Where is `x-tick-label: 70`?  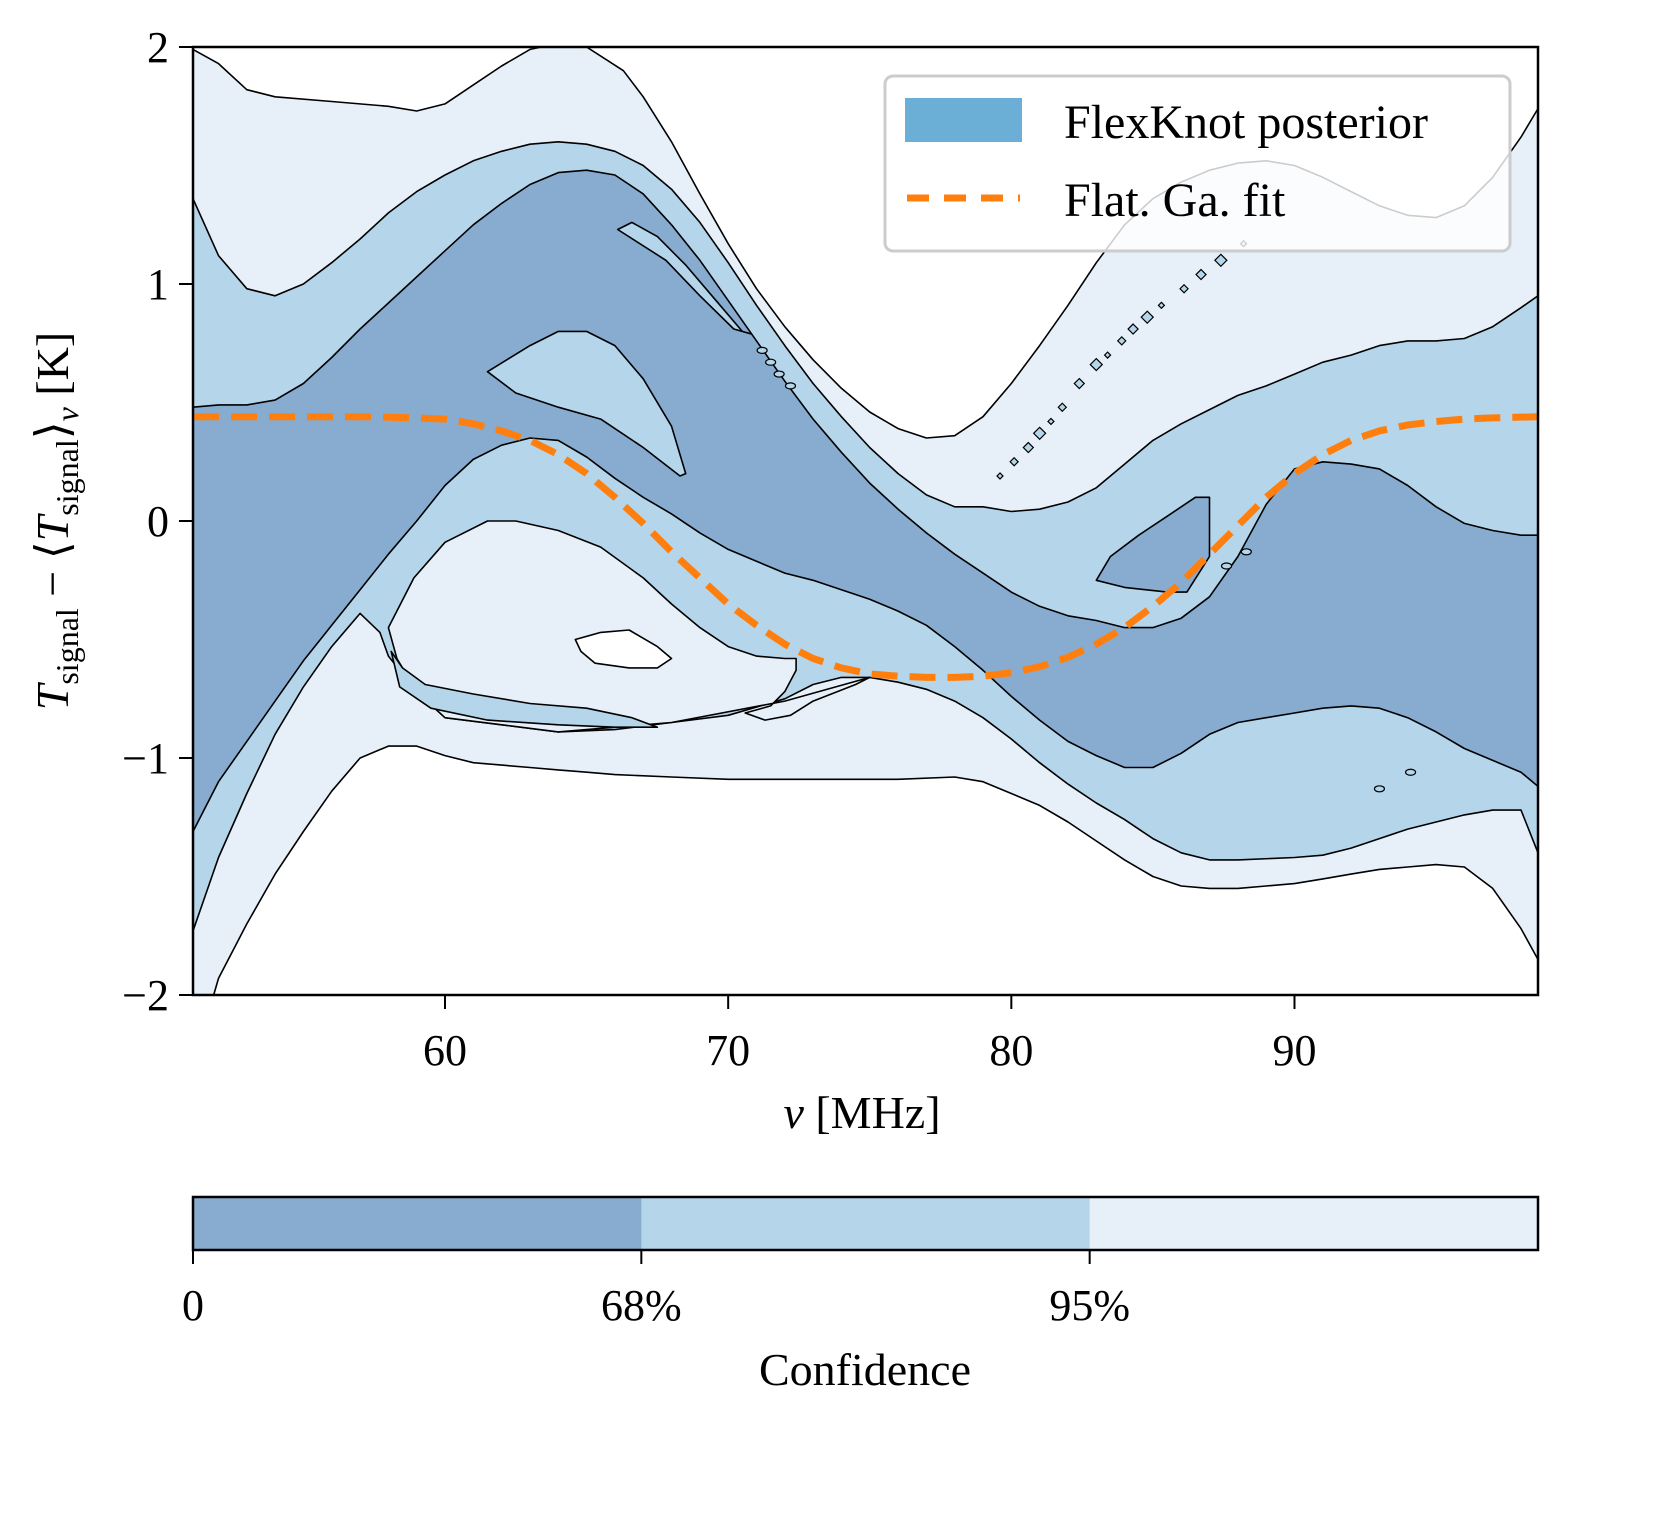 x-tick-label: 70 is located at coordinates (728, 1050).